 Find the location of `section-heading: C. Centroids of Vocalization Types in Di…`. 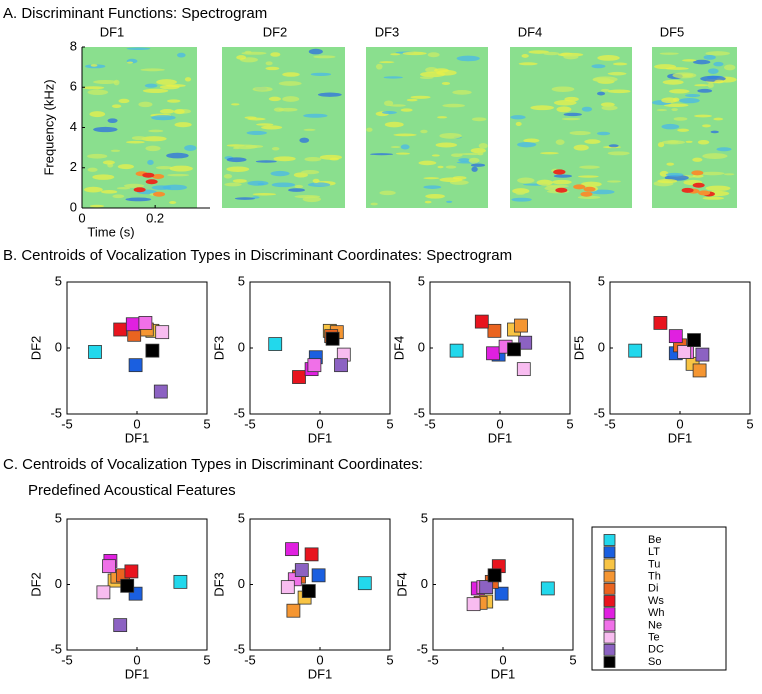

section-heading: C. Centroids of Vocalization Types in Di… is located at coordinates (213, 464).